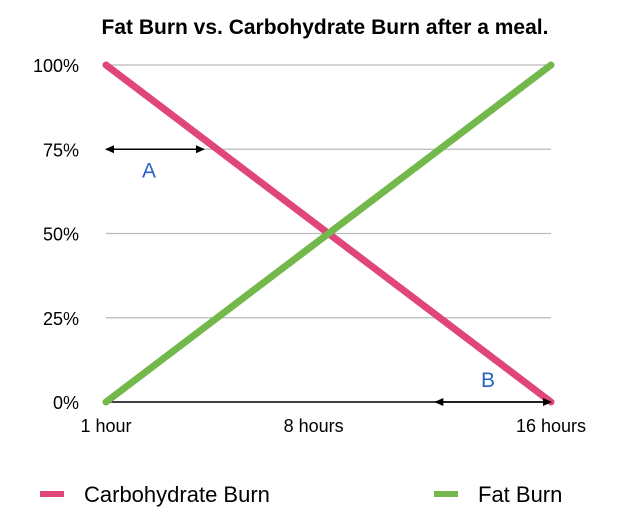 The height and width of the screenshot is (528, 629). I want to click on legend-label-carbohydrate-burn: Carbohydrate Burn, so click(177, 494).